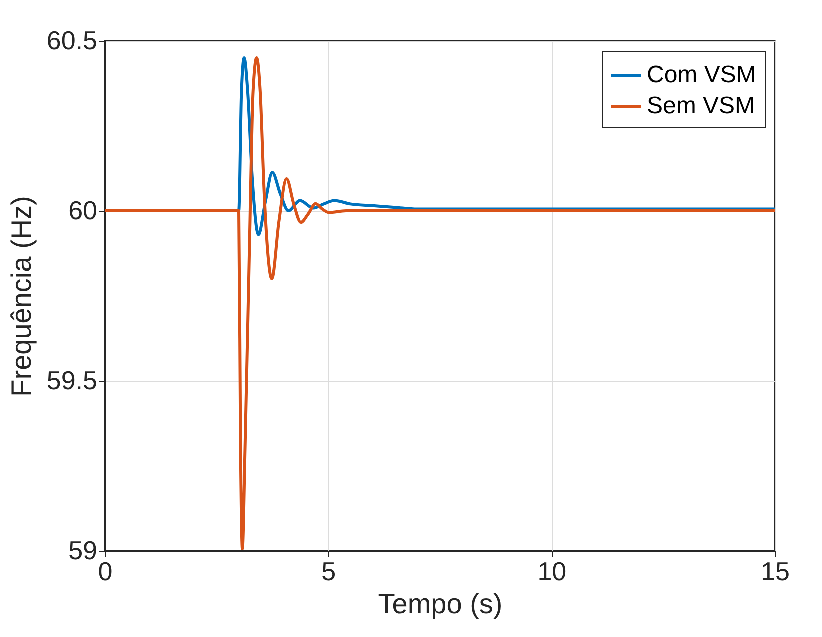  Describe the element at coordinates (83, 551) in the screenshot. I see `y-tick-label: 59` at that location.